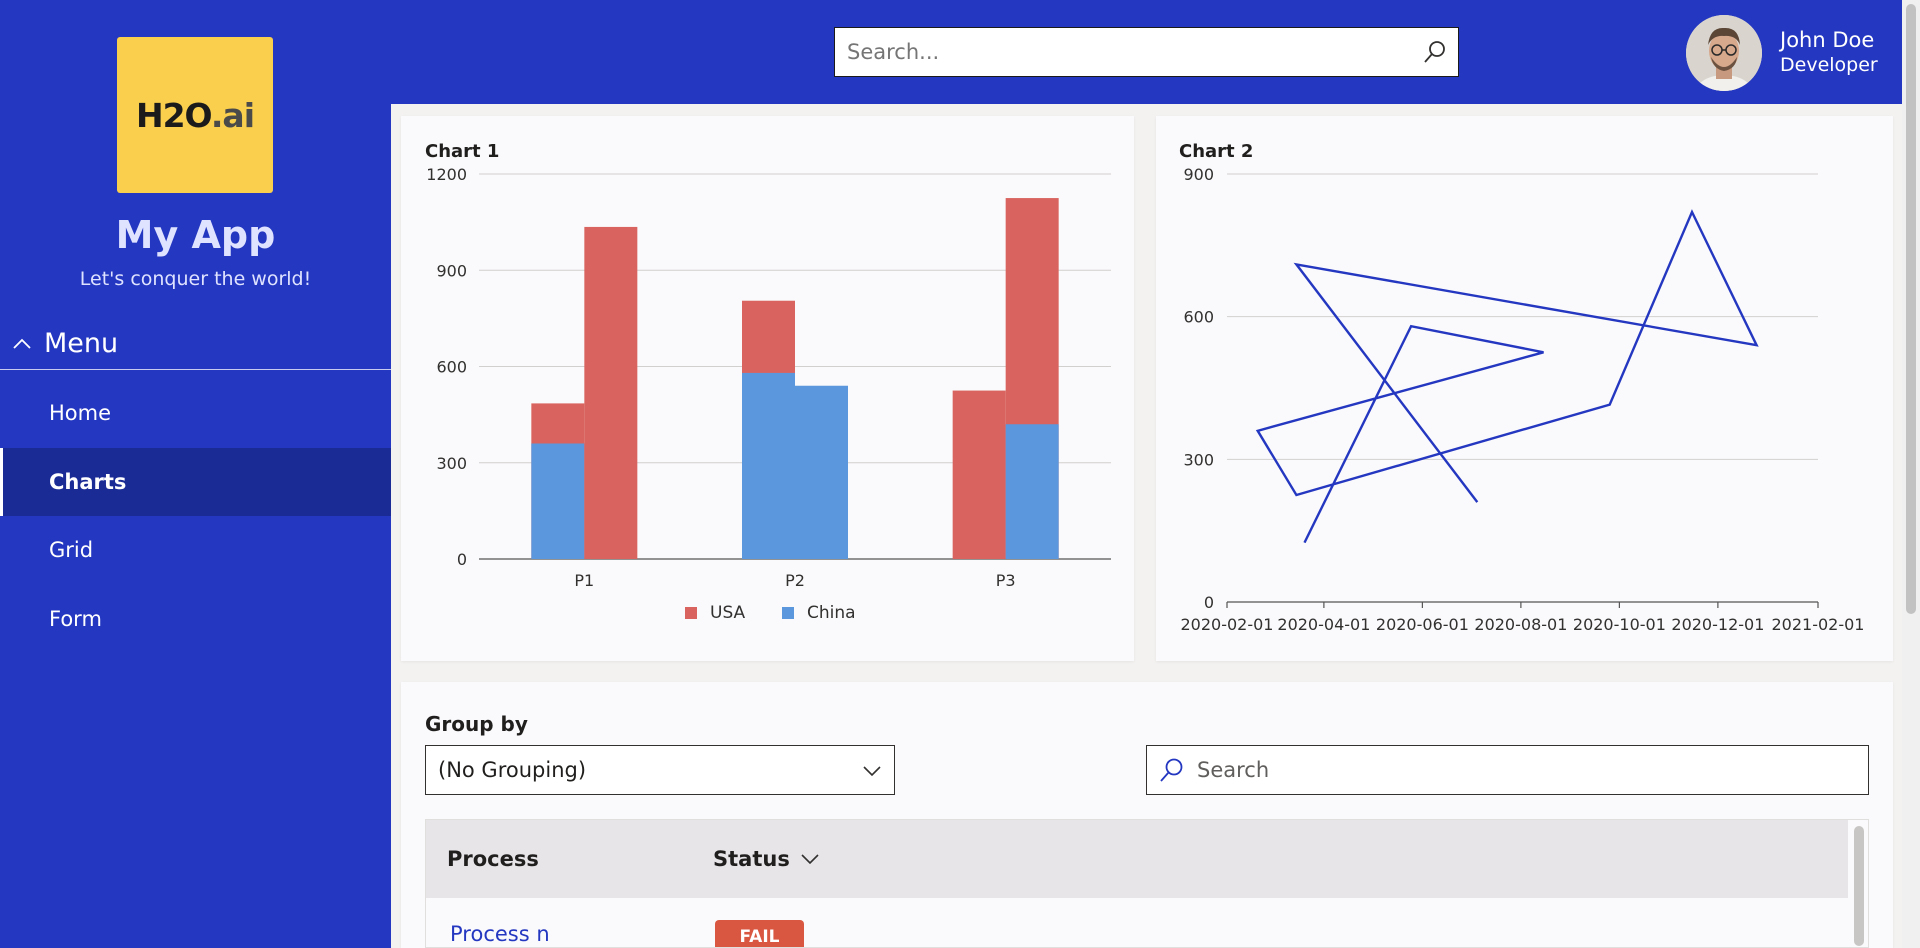 The image size is (1920, 948). What do you see at coordinates (80, 413) in the screenshot?
I see `sidebar-item-label: Home` at bounding box center [80, 413].